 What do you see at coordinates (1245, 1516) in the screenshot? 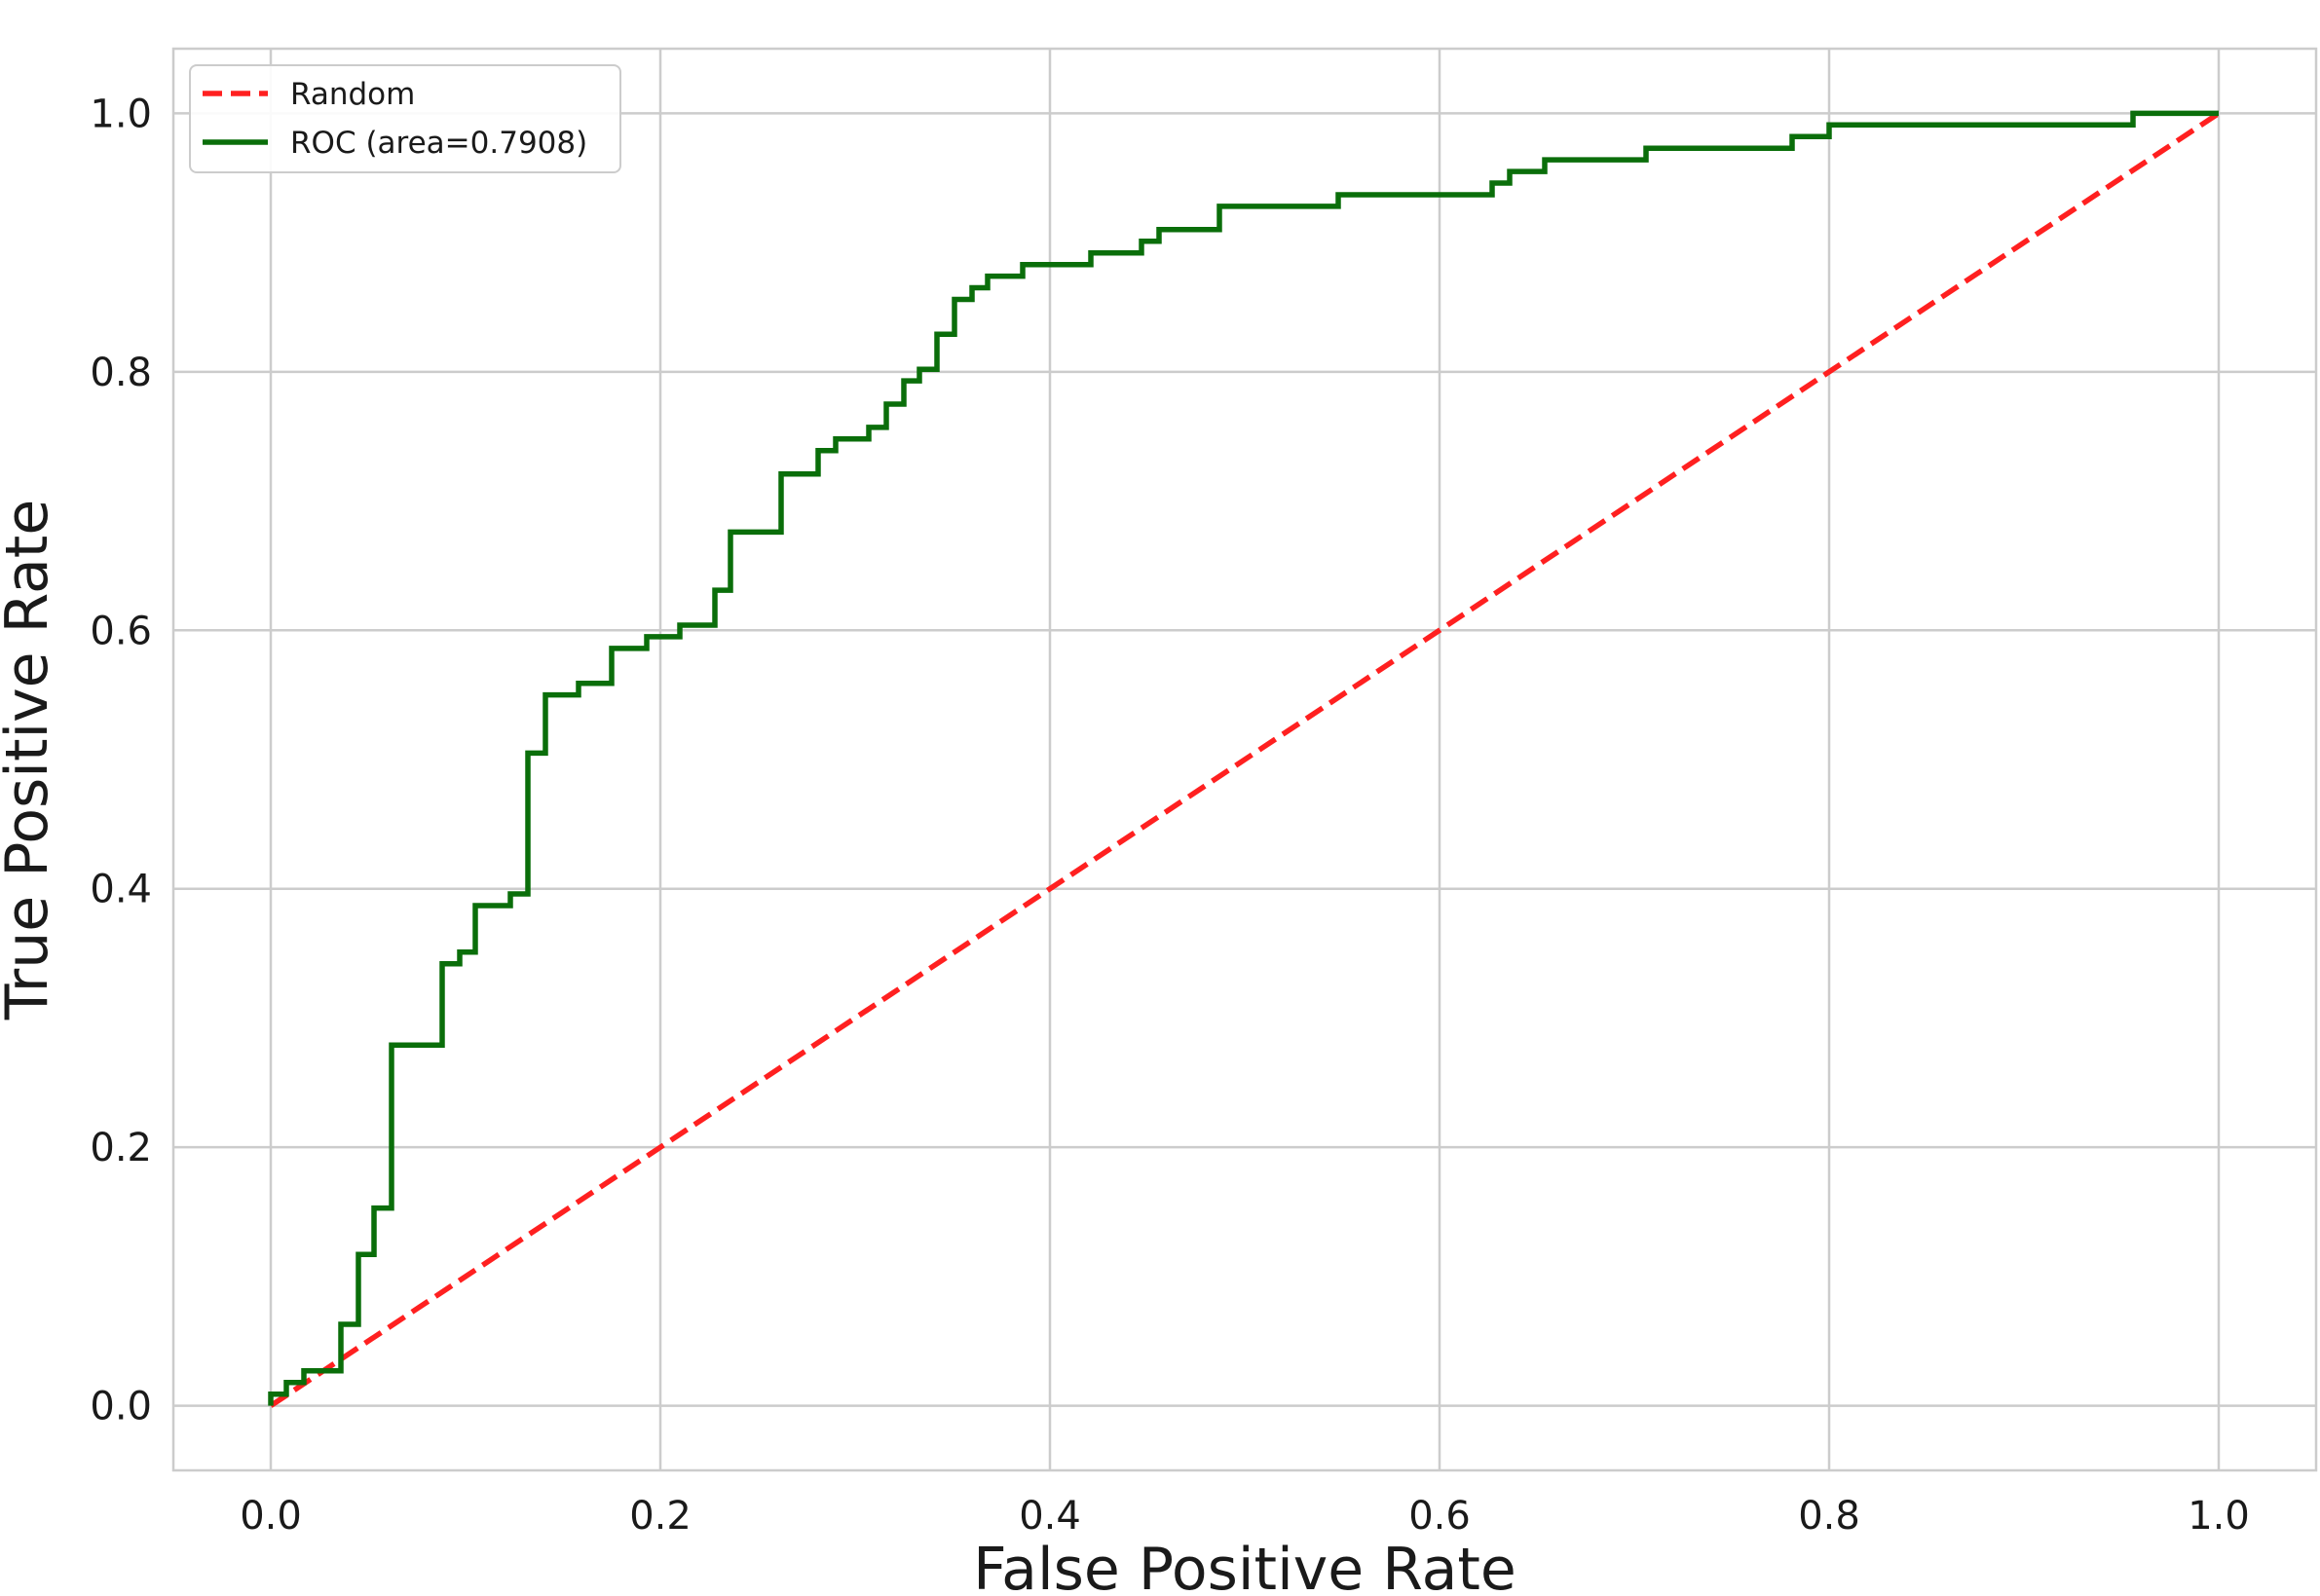
I see `x-tick-labels: 0.0 0.2 0.4 0.6 0.8 1.0` at bounding box center [1245, 1516].